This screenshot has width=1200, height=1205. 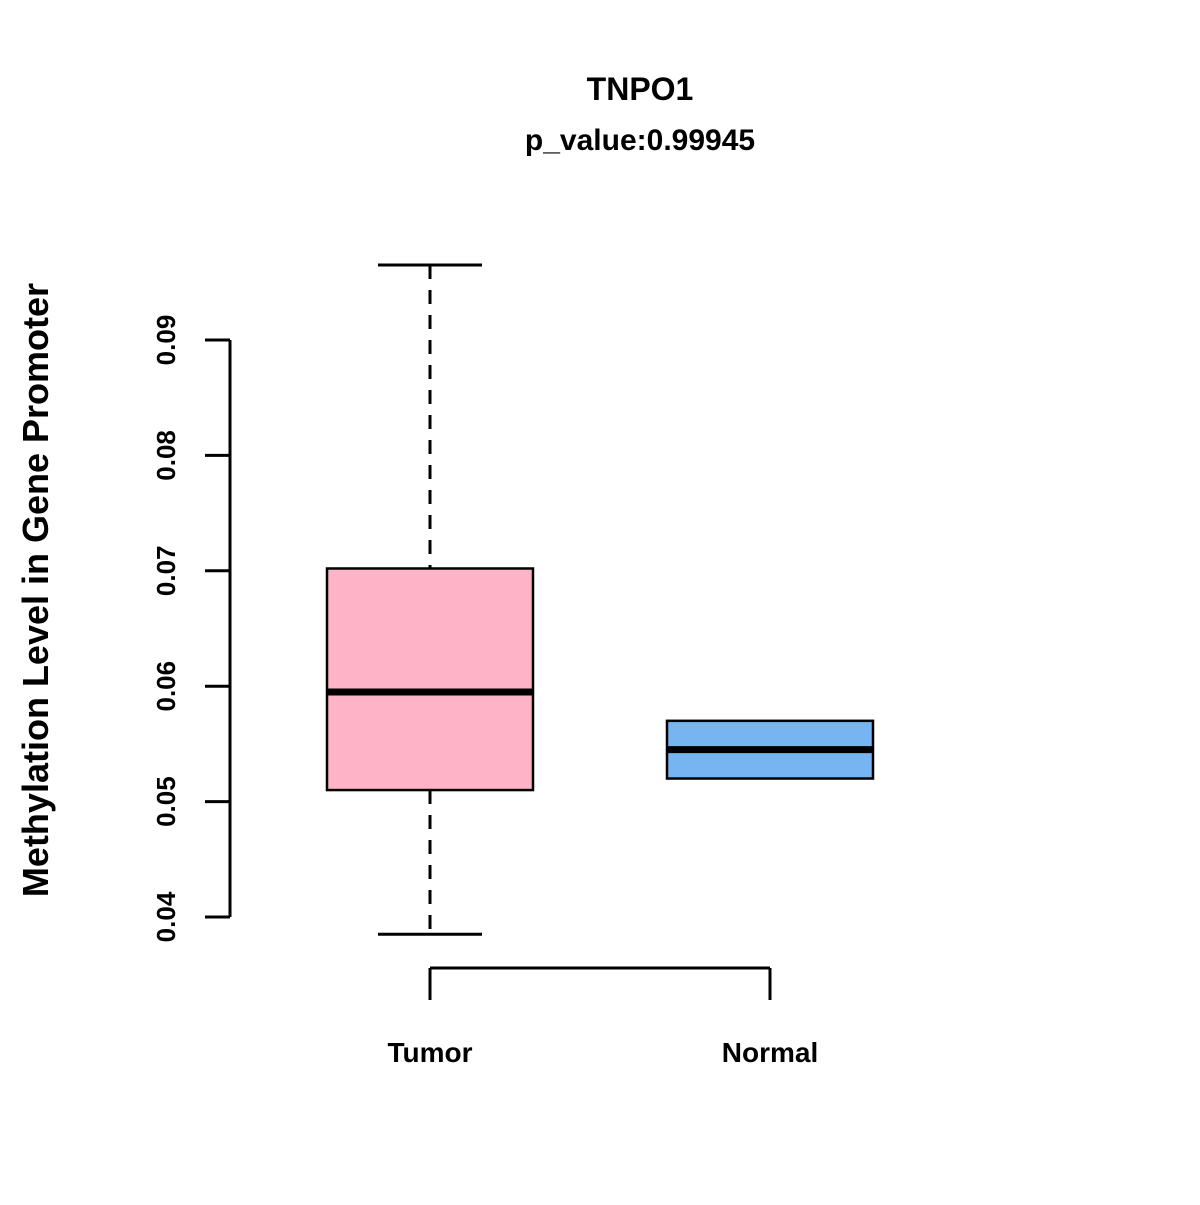 What do you see at coordinates (602, 1017) in the screenshot?
I see `x-axis: Tumor Normal` at bounding box center [602, 1017].